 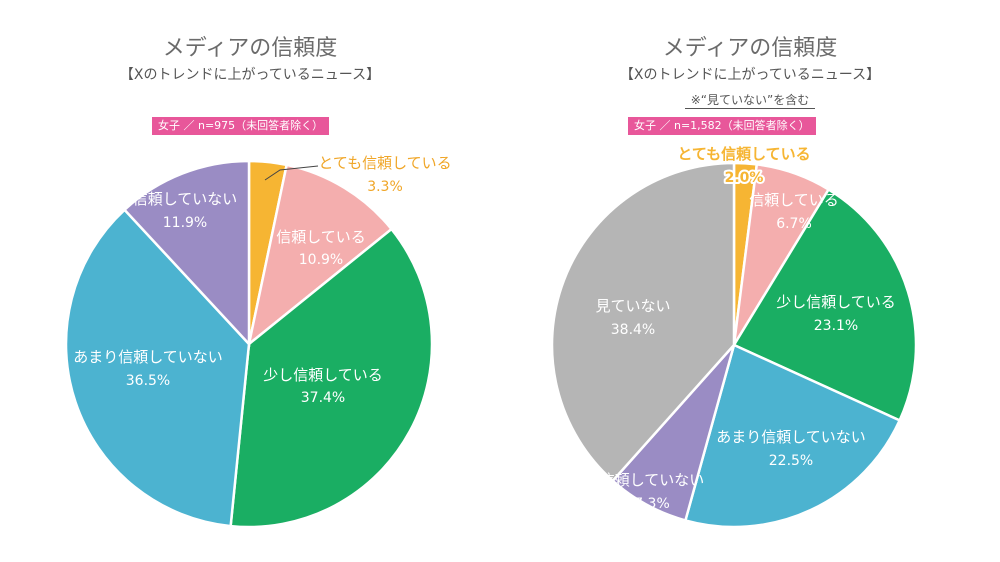 What do you see at coordinates (385, 187) in the screenshot?
I see `slice-value: 3.3%` at bounding box center [385, 187].